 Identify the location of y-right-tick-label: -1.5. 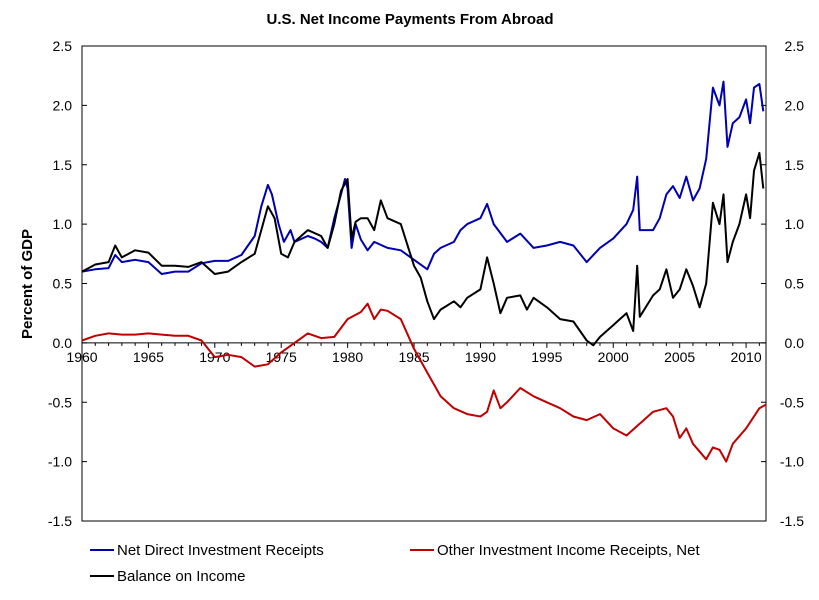
(792, 521).